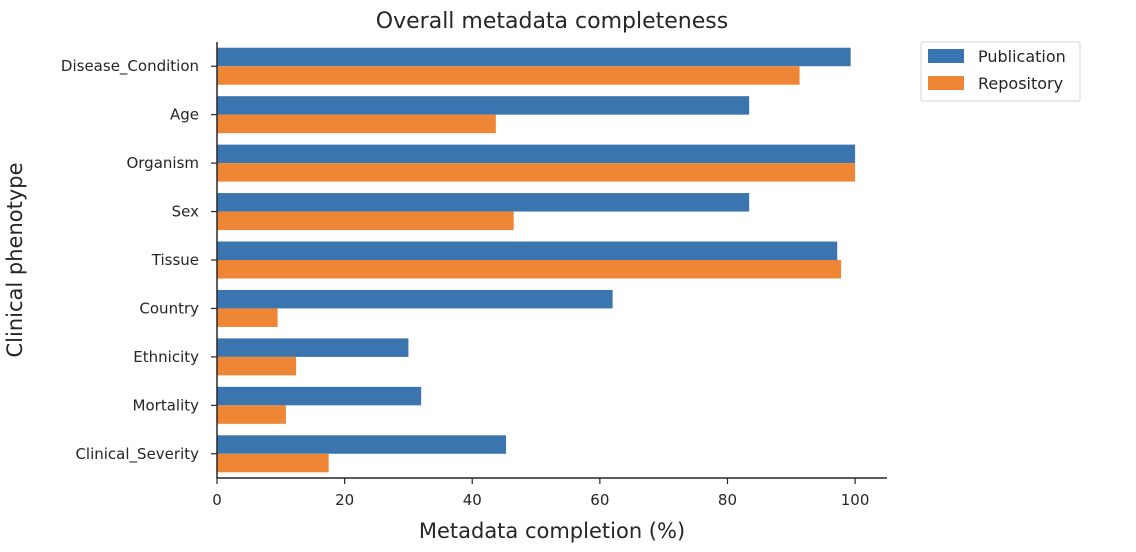 Image resolution: width=1136 pixels, height=552 pixels. Describe the element at coordinates (362, 444) in the screenshot. I see `bar-publication-clinical-severity` at that location.